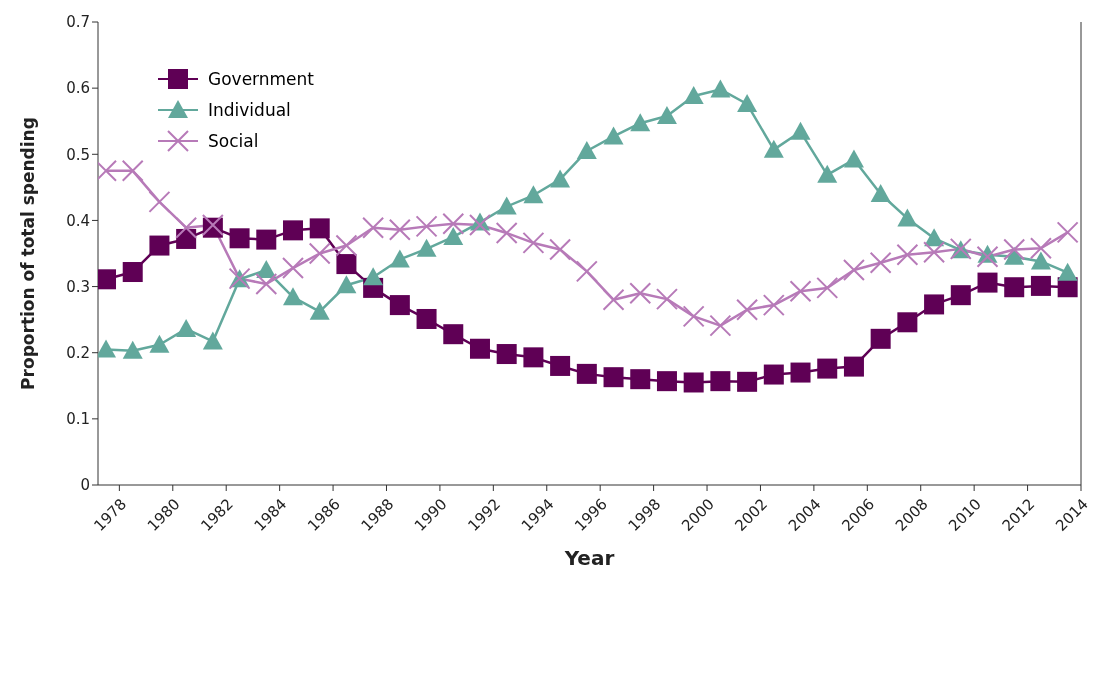 This screenshot has width=1097, height=685. Describe the element at coordinates (78, 220) in the screenshot. I see `y-tick-label: 0.4` at that location.